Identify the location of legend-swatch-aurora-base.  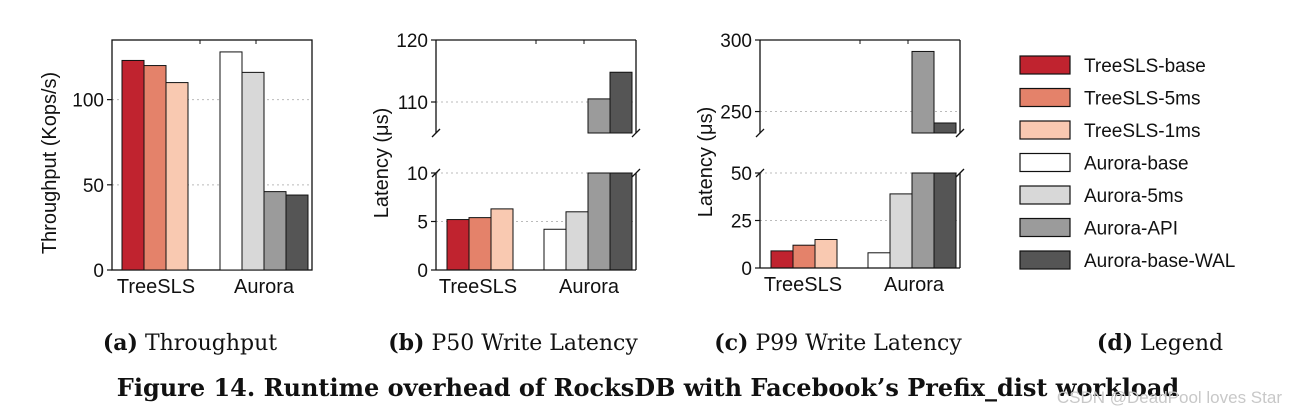
(1045, 162).